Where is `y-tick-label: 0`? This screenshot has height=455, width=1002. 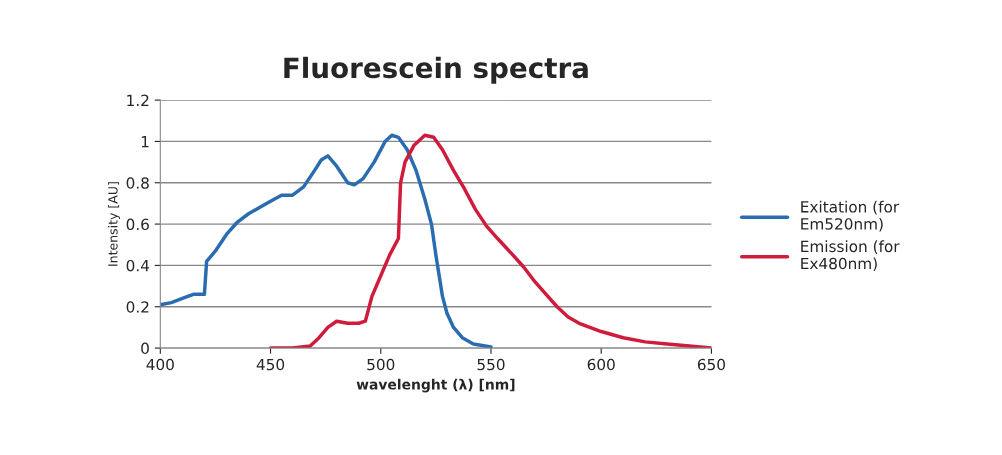
y-tick-label: 0 is located at coordinates (145, 348).